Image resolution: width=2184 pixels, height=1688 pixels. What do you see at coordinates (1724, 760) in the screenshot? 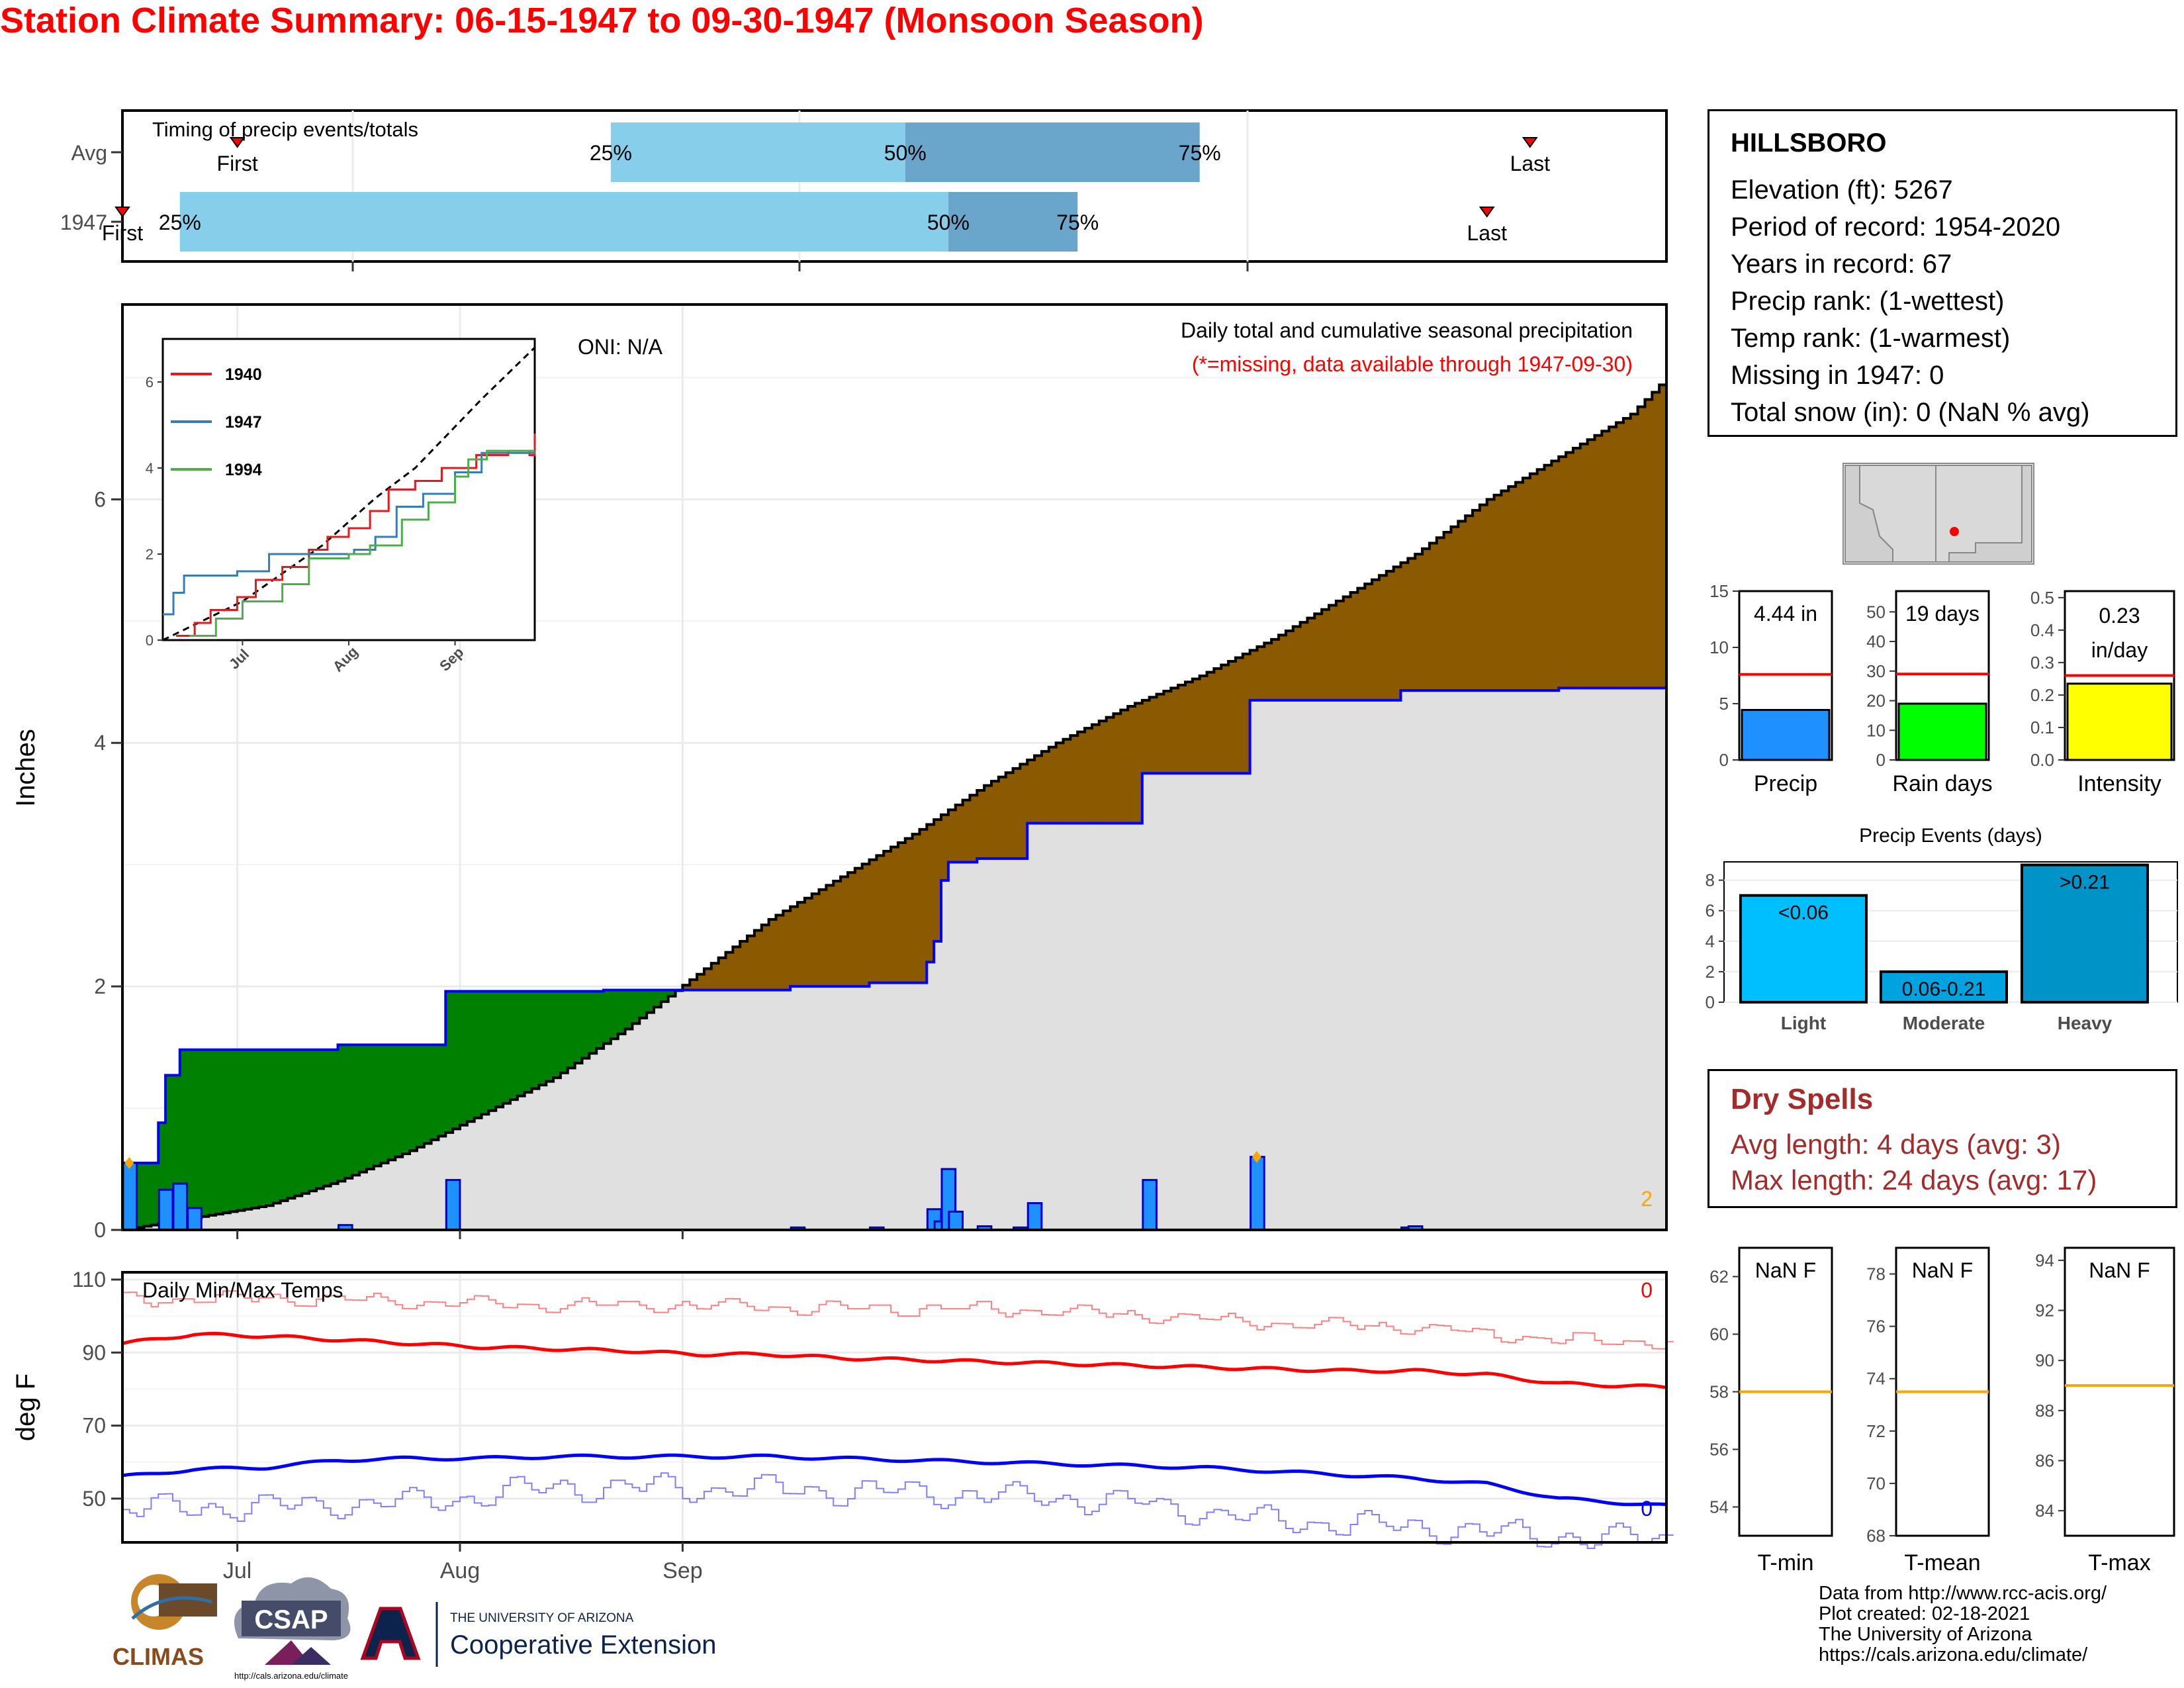
I see `summary-ytick: 0` at bounding box center [1724, 760].